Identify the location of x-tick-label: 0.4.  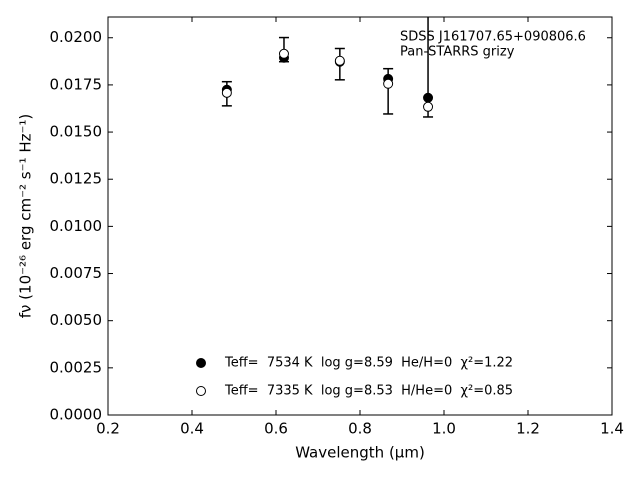
(192, 429).